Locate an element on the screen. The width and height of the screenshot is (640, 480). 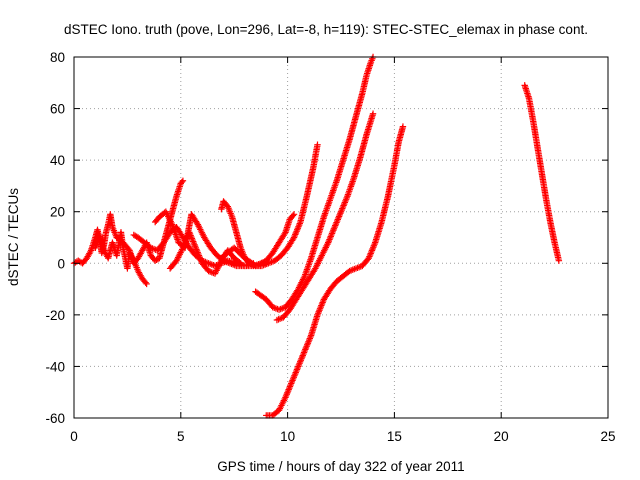
y-tick-label: -60 is located at coordinates (55, 418).